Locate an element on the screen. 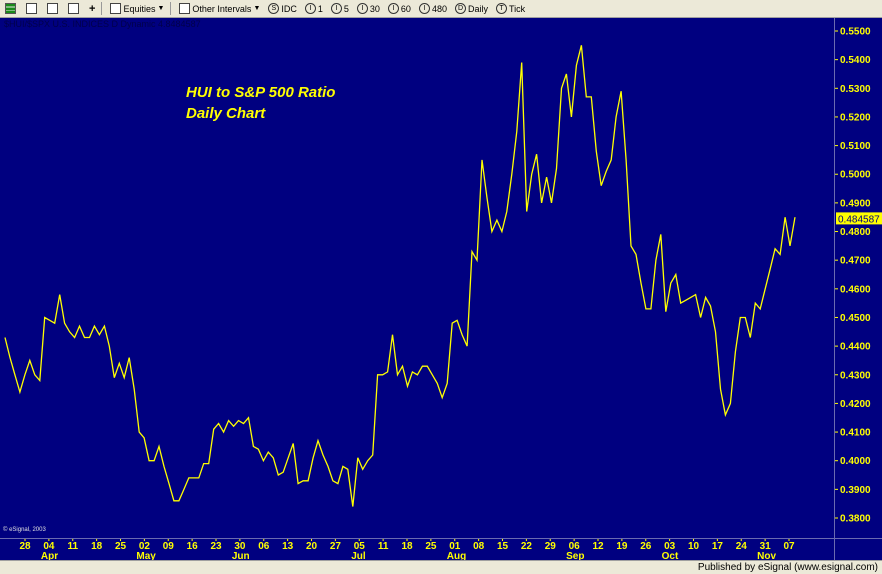  copy-icon is located at coordinates (73, 8).